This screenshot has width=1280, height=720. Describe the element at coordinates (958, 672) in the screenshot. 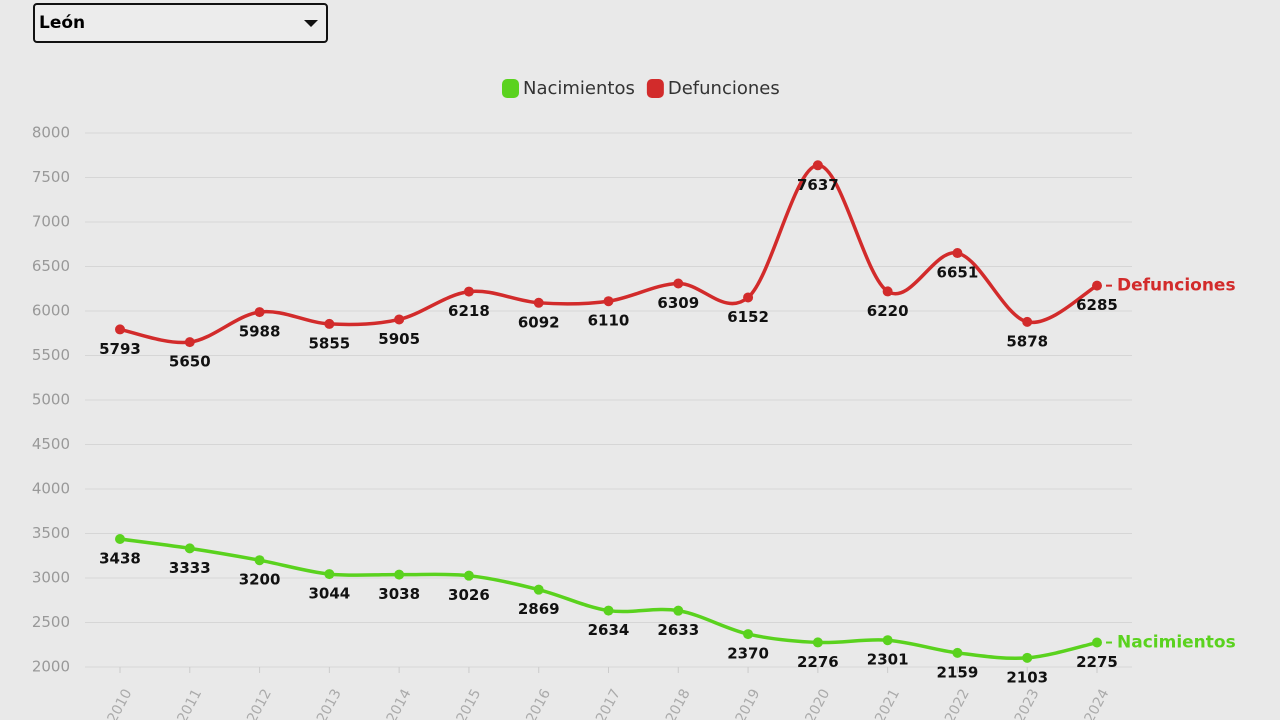

I see `data-label: 2159` at that location.